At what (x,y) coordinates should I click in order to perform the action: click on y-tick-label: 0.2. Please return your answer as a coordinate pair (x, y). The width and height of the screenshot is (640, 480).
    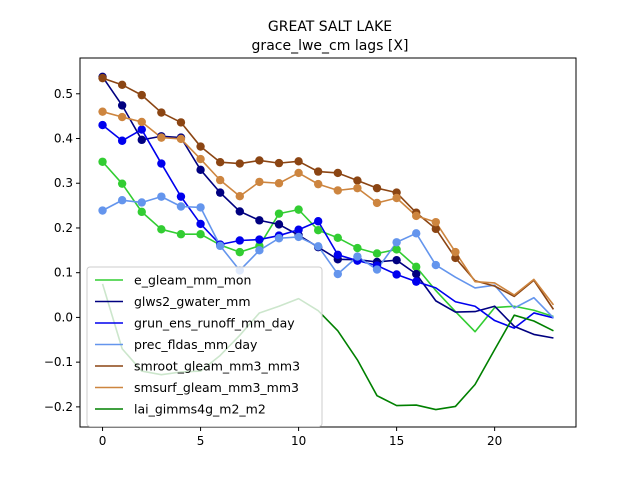
    Looking at the image, I should click on (63, 228).